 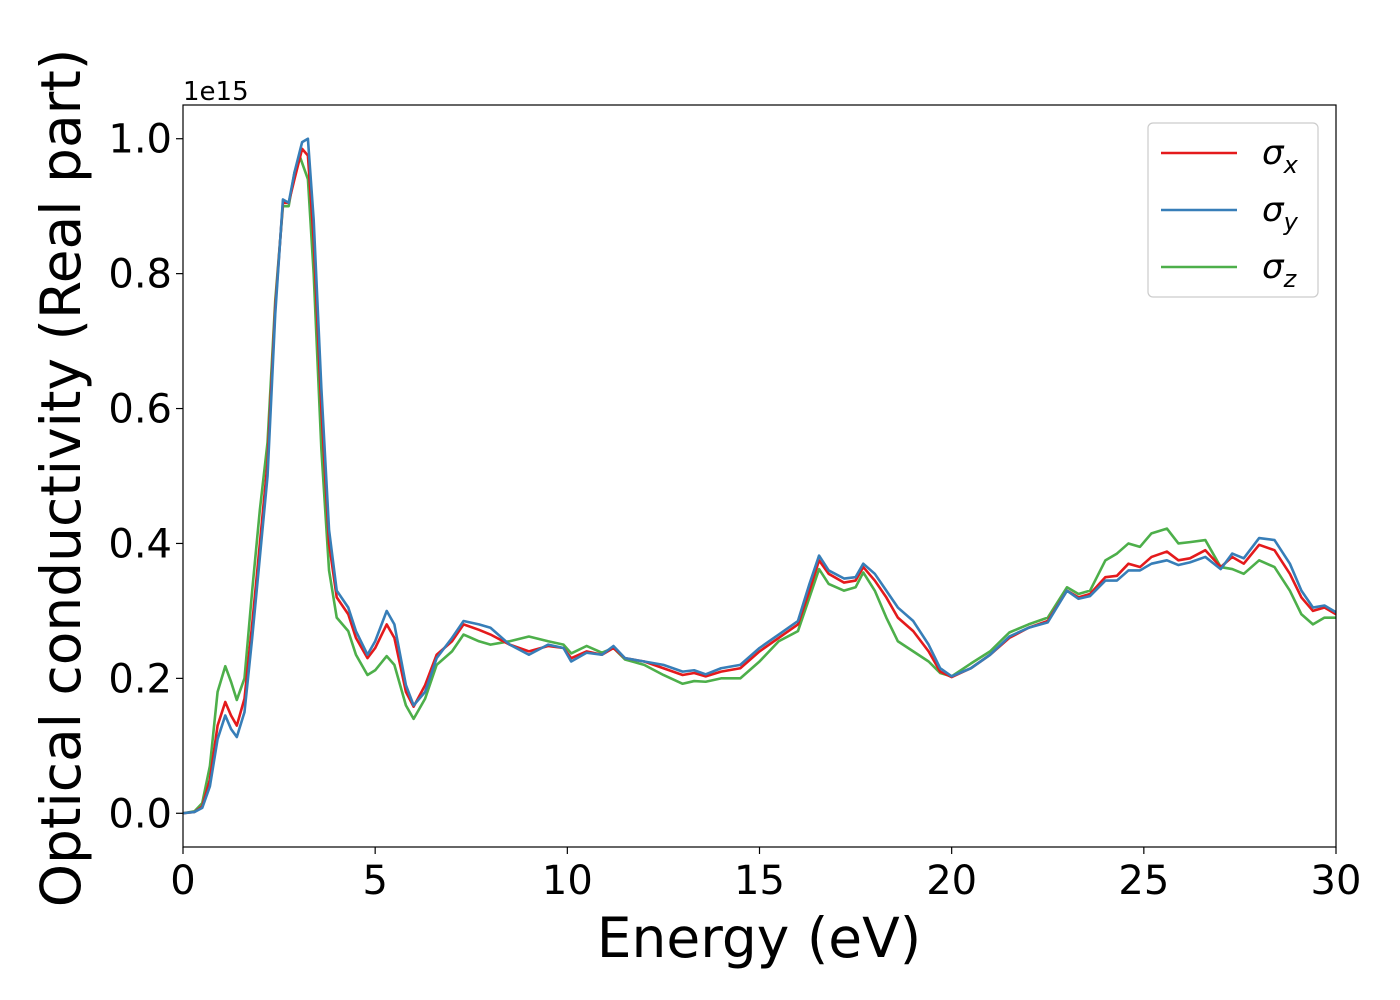 What do you see at coordinates (759, 881) in the screenshot?
I see `x-tick-label: 15` at bounding box center [759, 881].